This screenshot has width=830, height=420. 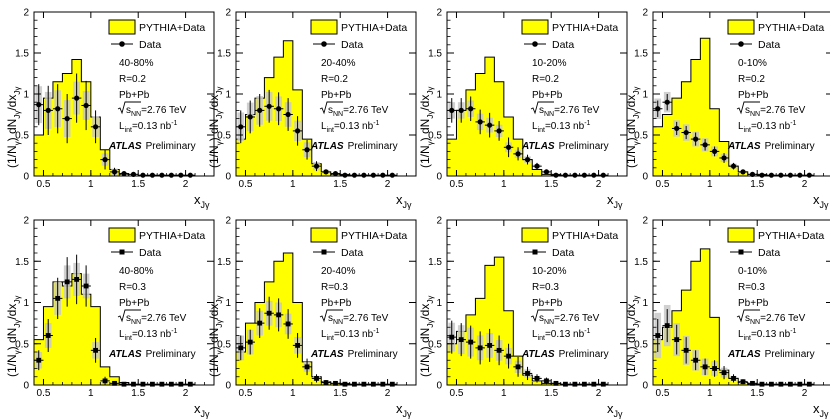 What do you see at coordinates (338, 63) in the screenshot?
I see `centrality-label: 20-40%` at bounding box center [338, 63].